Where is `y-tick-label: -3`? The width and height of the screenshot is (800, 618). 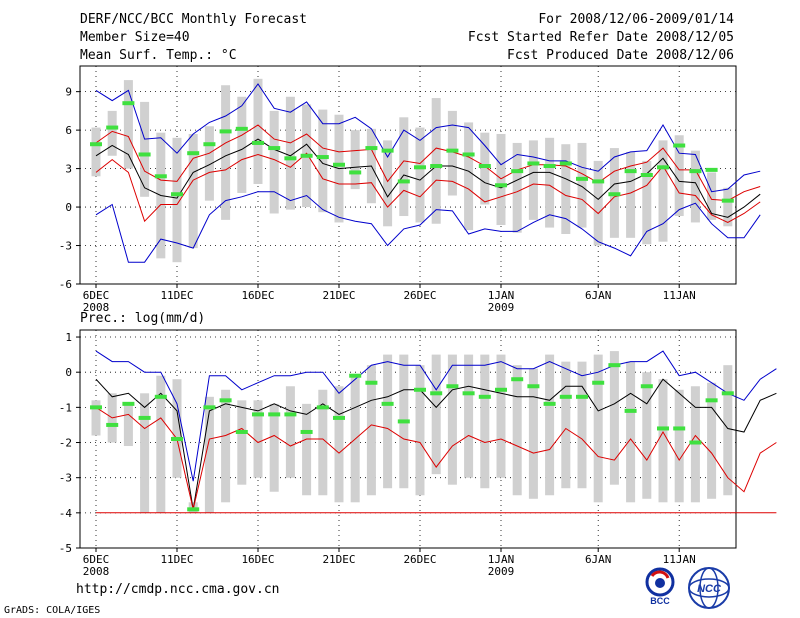
y-tick-label: -3 is located at coordinates (65, 478).